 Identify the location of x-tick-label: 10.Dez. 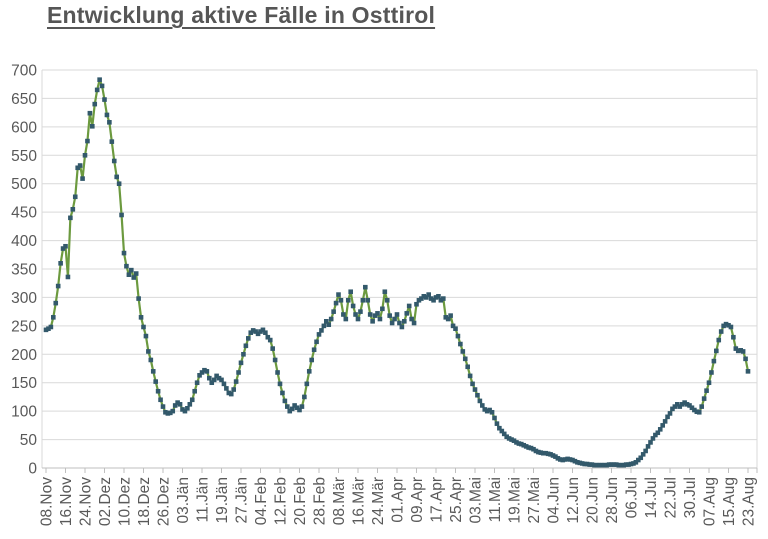
(125, 501).